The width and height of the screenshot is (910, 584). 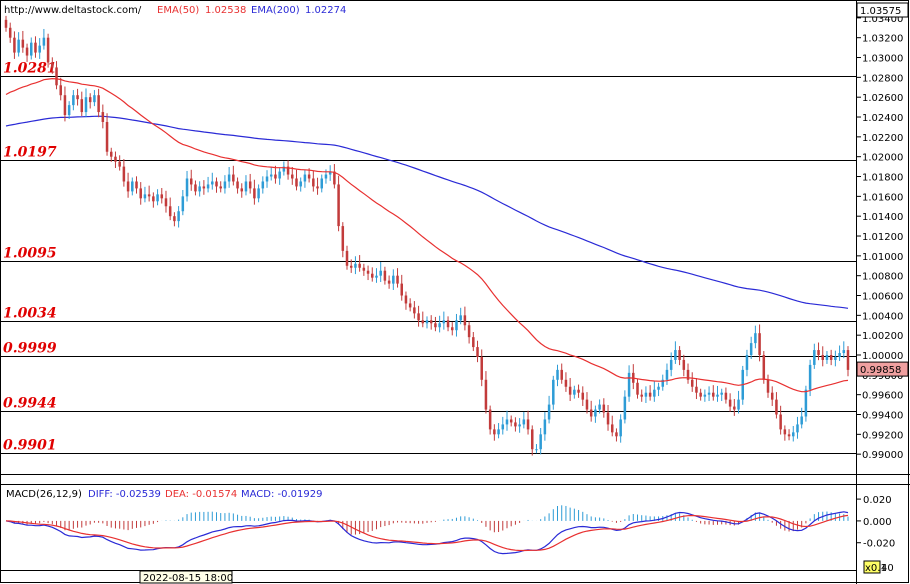 What do you see at coordinates (30, 314) in the screenshot?
I see `level-label-3: 1.0034` at bounding box center [30, 314].